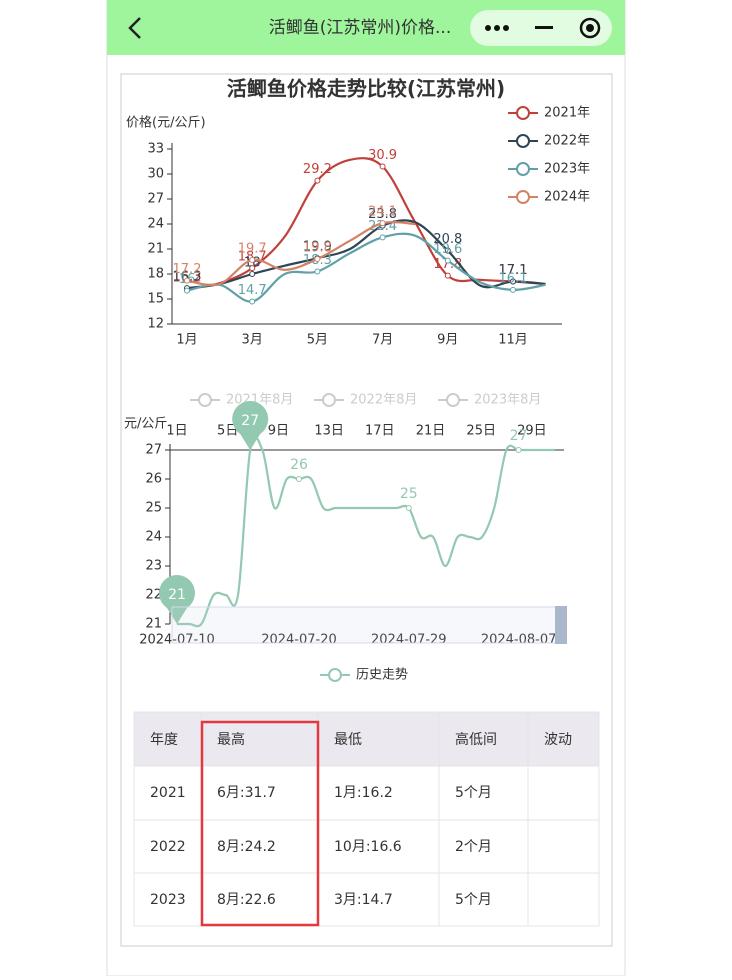 The image size is (732, 980). I want to click on data-label: 16.1, so click(513, 278).